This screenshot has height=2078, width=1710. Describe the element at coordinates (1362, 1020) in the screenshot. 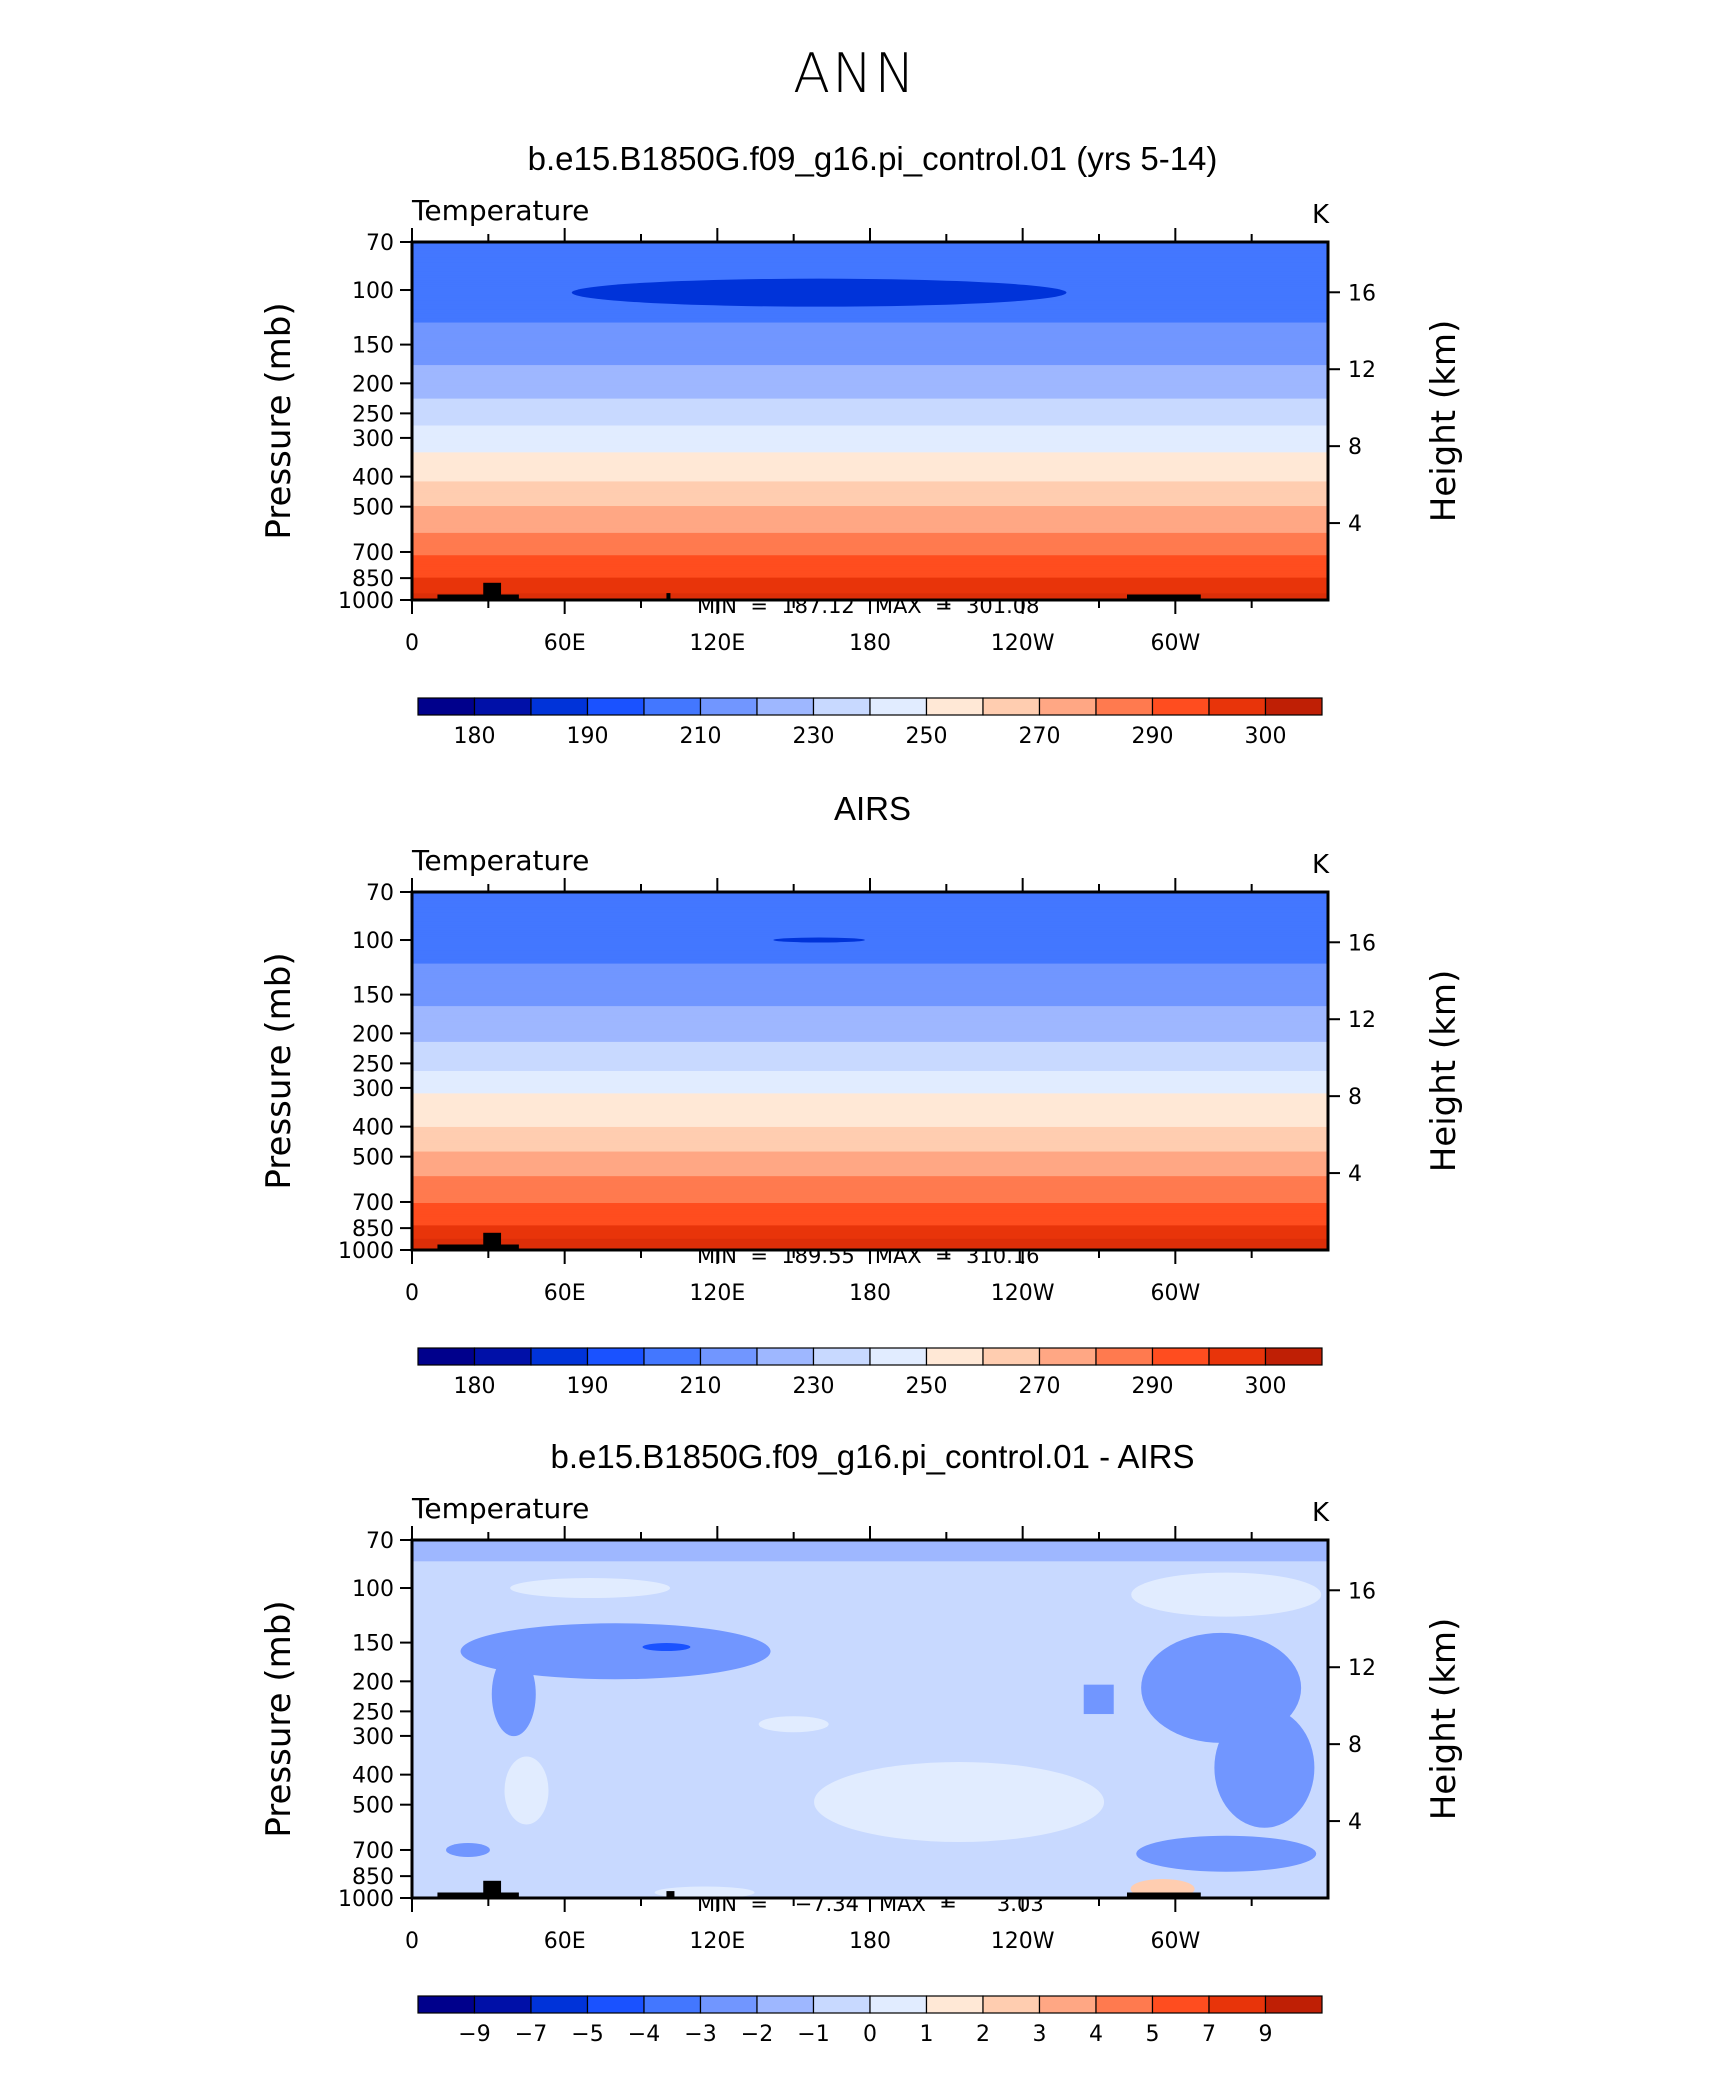

I see `height-tick-label: 12` at that location.